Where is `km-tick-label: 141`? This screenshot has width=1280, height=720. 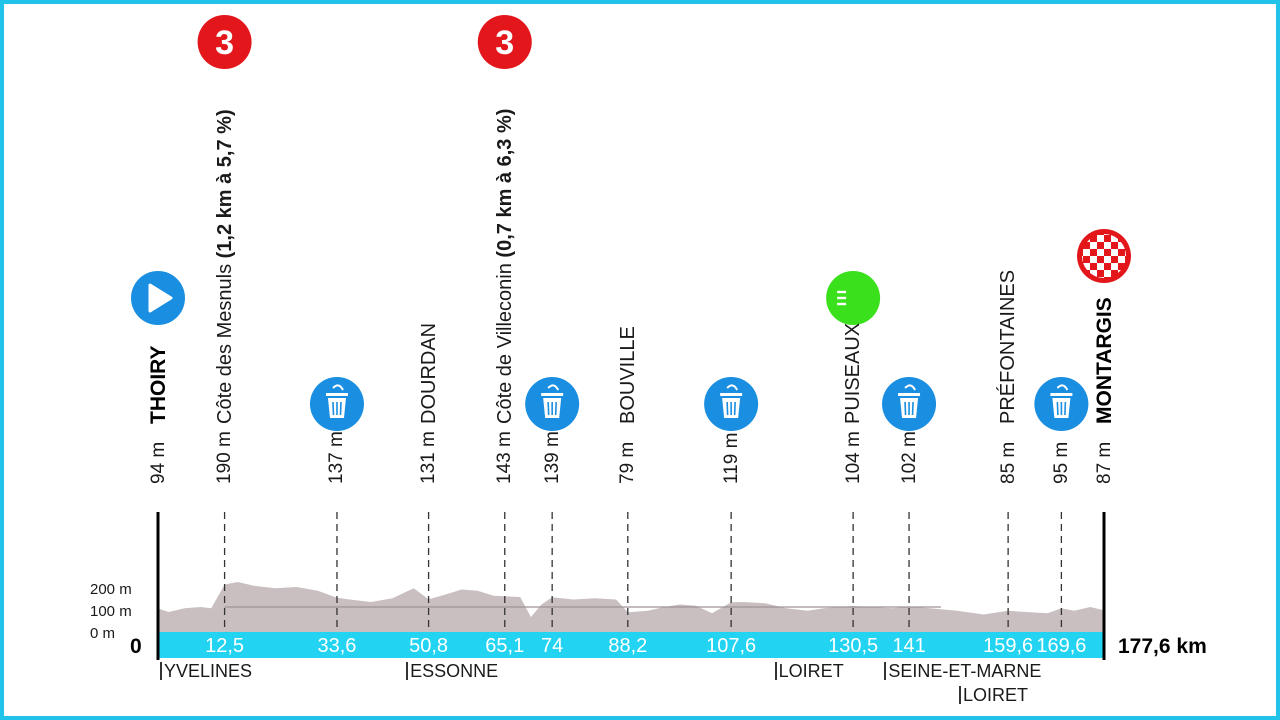
km-tick-label: 141 is located at coordinates (909, 646).